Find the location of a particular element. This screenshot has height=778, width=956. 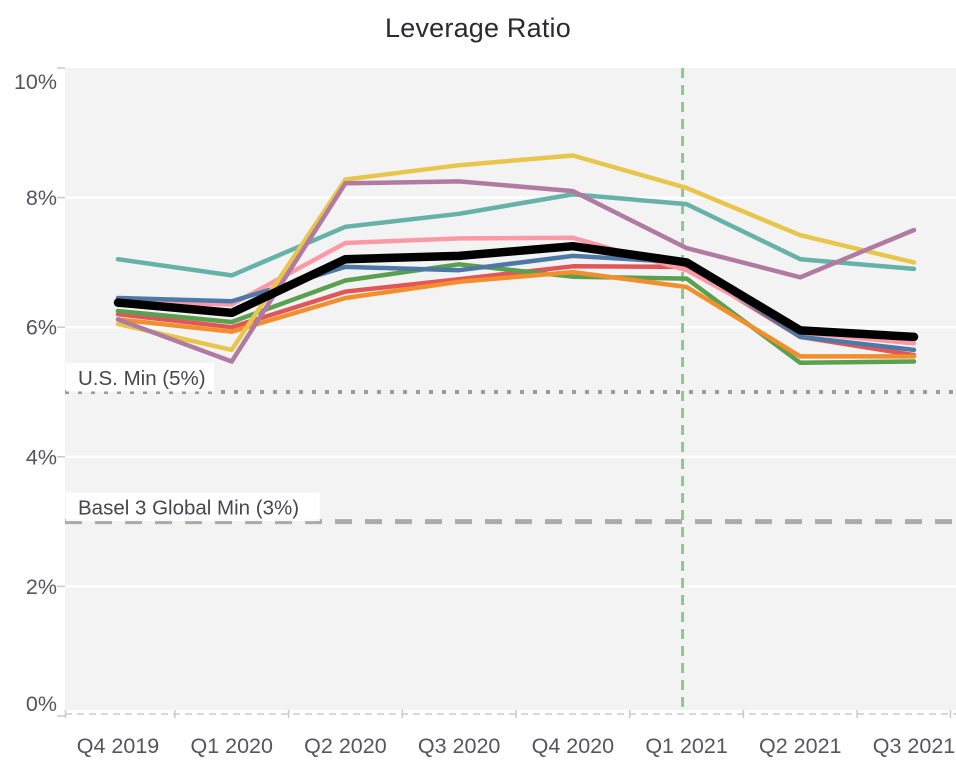

y-axis-label-4: 4% is located at coordinates (41, 457).